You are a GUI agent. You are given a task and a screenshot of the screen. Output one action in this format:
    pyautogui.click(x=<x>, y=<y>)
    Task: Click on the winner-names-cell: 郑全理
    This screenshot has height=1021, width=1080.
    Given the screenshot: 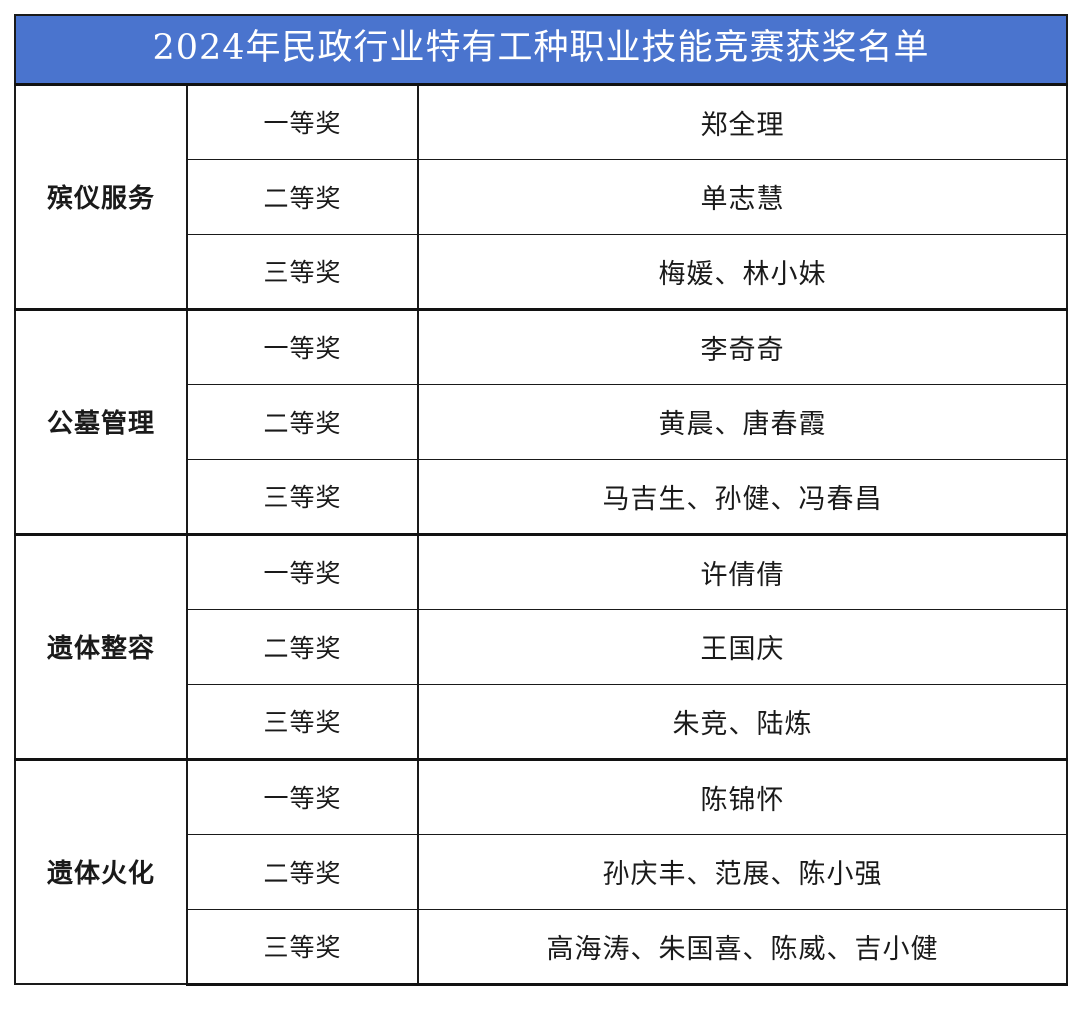 What is the action you would take?
    pyautogui.click(x=742, y=121)
    